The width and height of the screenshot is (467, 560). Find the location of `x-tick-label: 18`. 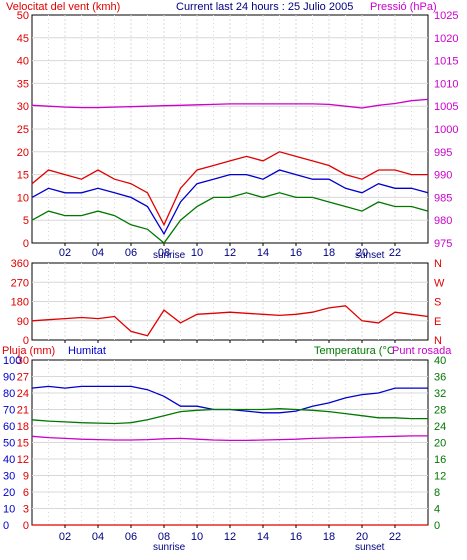

x-tick-label: 18 is located at coordinates (329, 253).